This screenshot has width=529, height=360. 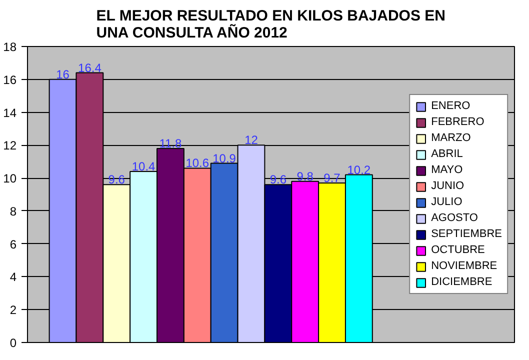 What do you see at coordinates (10, 79) in the screenshot?
I see `y-tick-label: 16` at bounding box center [10, 79].